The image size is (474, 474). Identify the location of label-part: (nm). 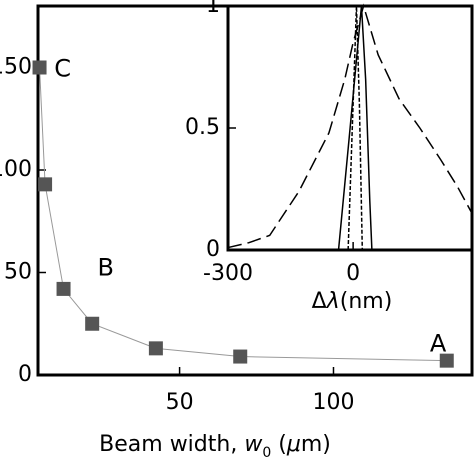
(366, 301).